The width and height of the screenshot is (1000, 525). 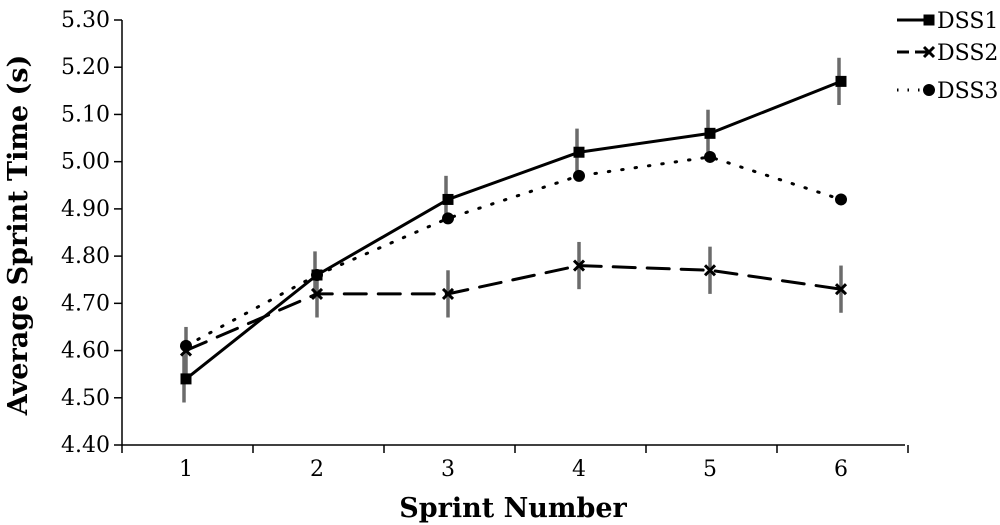 What do you see at coordinates (85, 351) in the screenshot?
I see `y-tick-label: 4.60` at bounding box center [85, 351].